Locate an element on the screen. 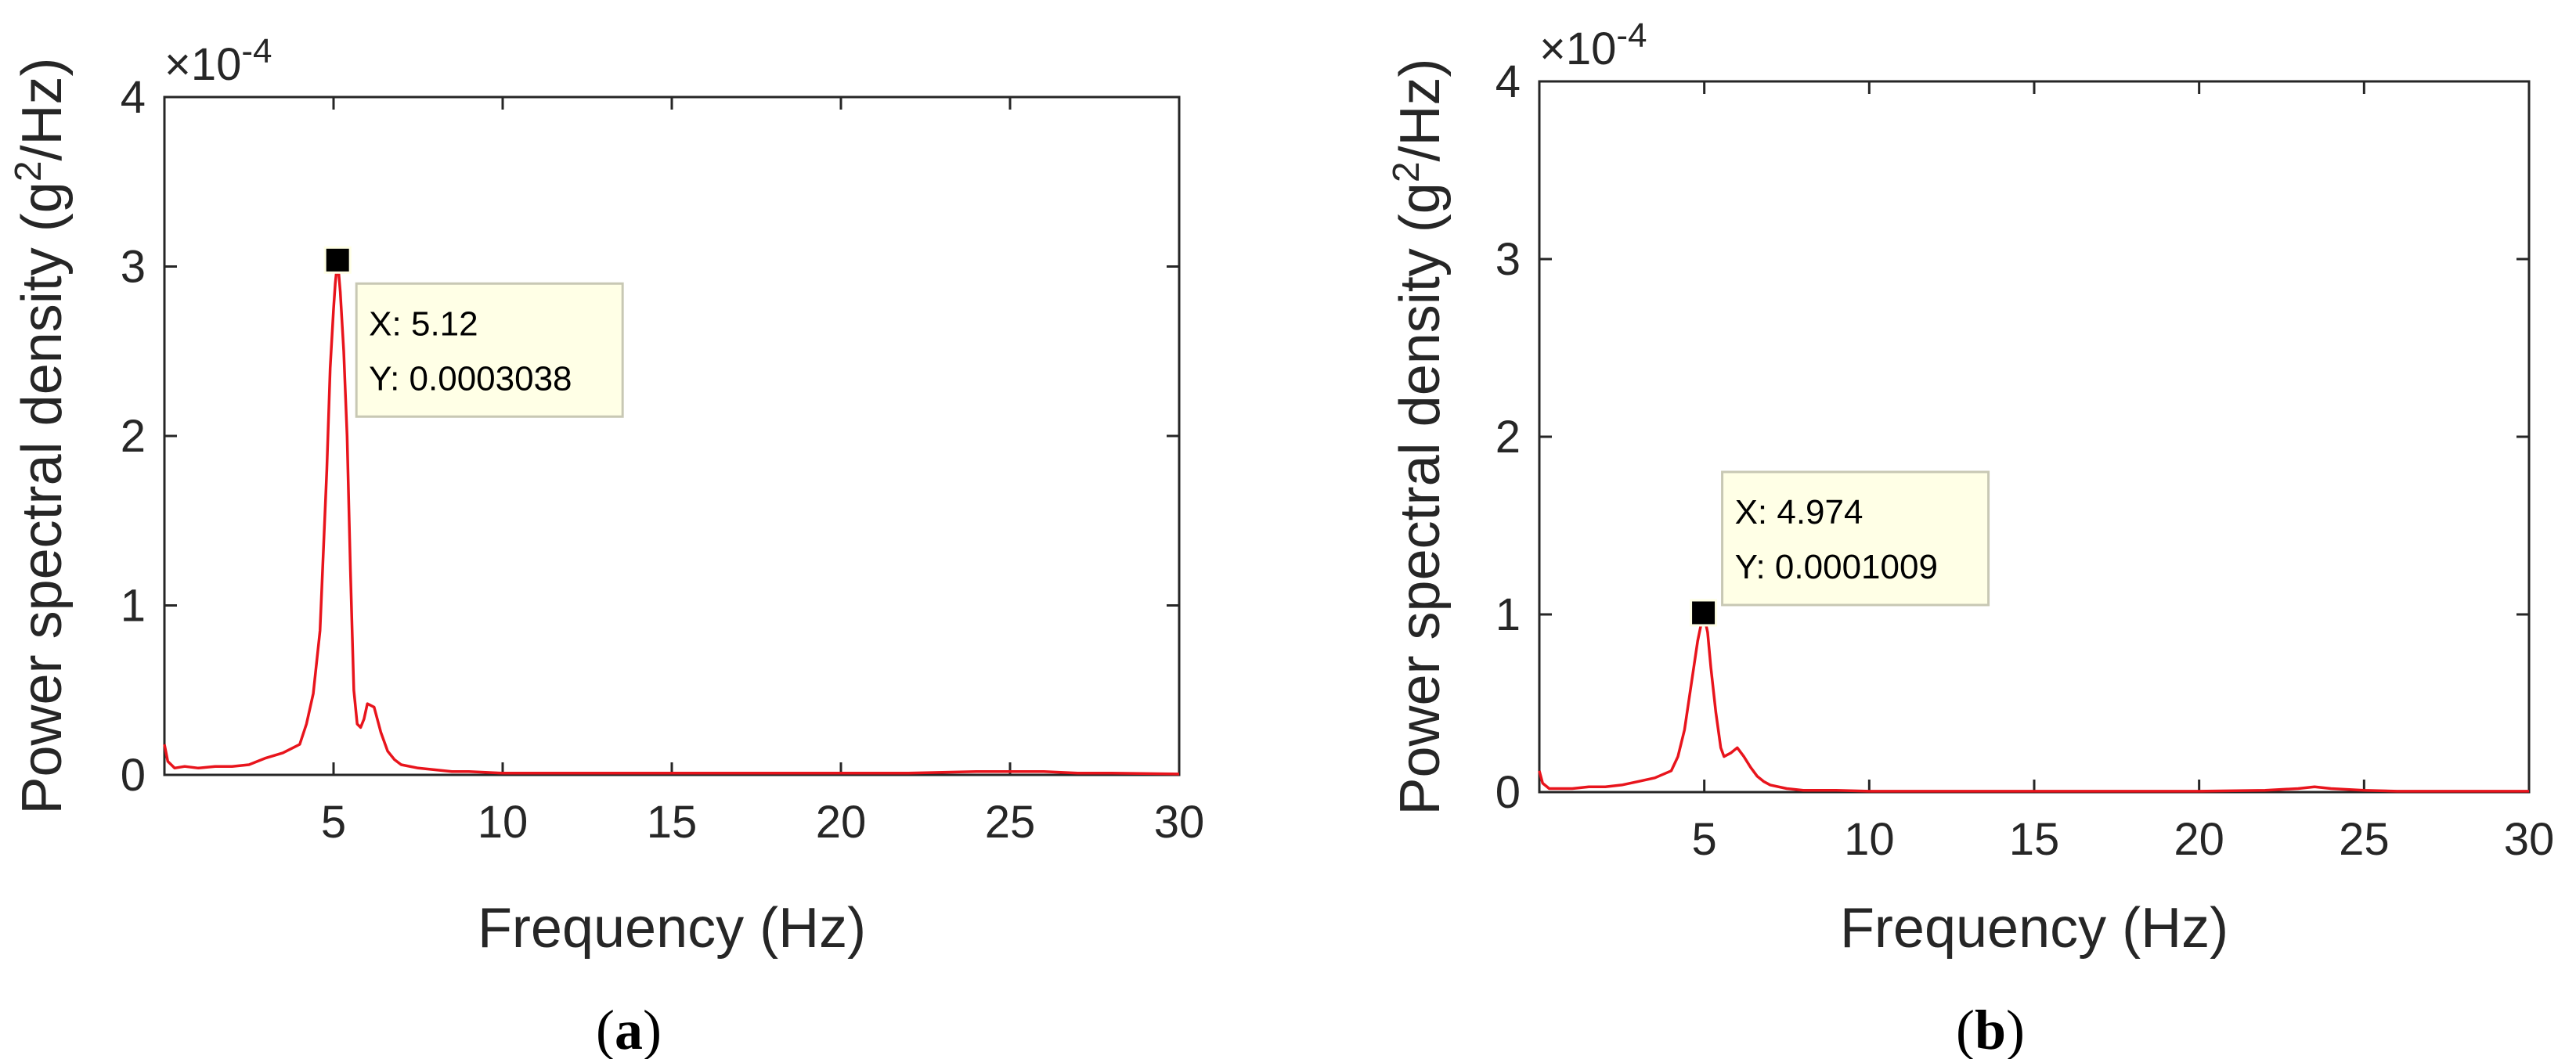 The width and height of the screenshot is (2576, 1059). datatip-y-label: Y: 0.0001009 is located at coordinates (1837, 567).